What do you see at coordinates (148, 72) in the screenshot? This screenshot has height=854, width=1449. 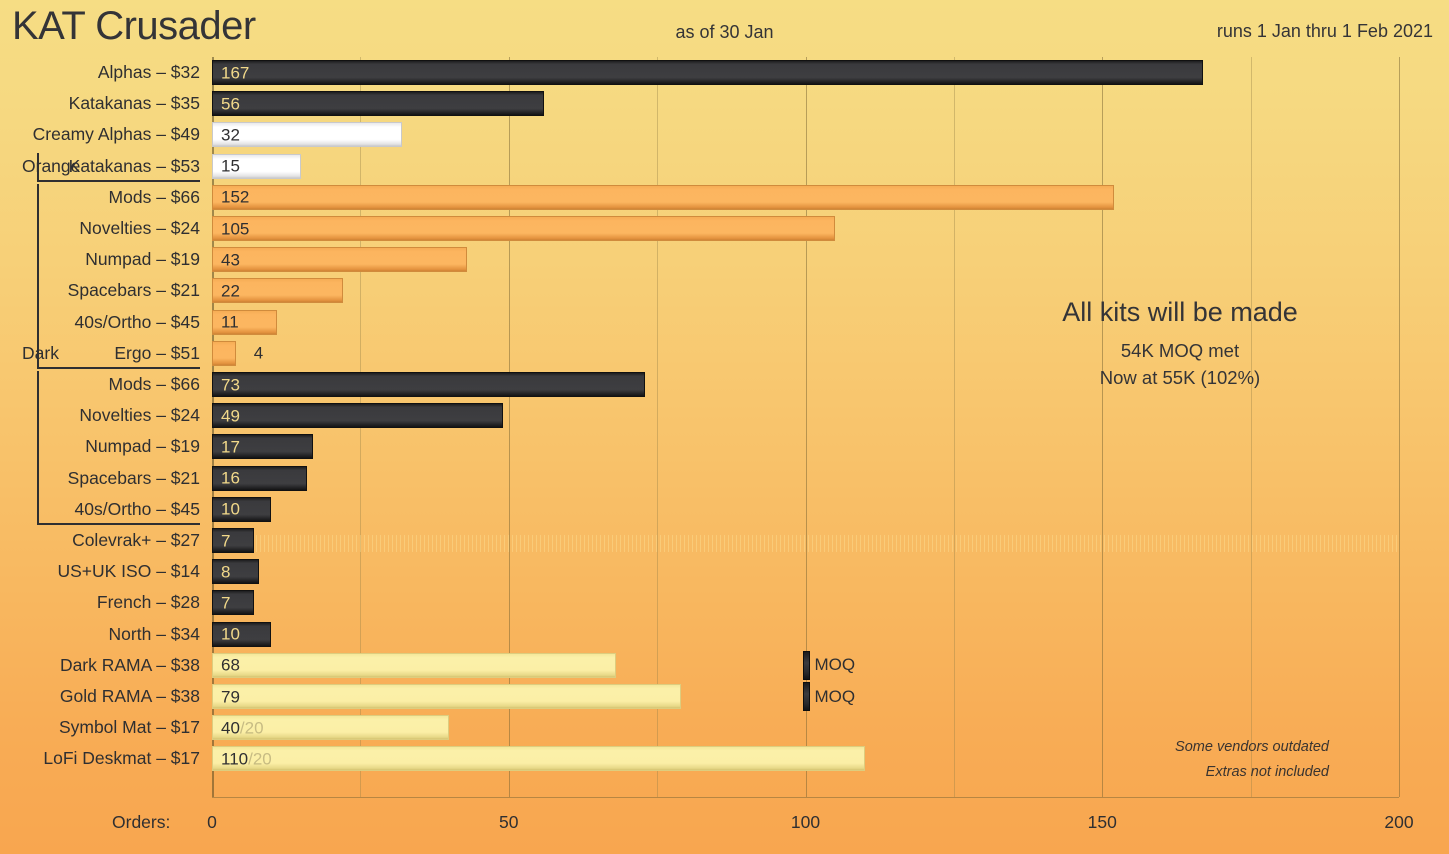 I see `category-label: Alphas – $32` at bounding box center [148, 72].